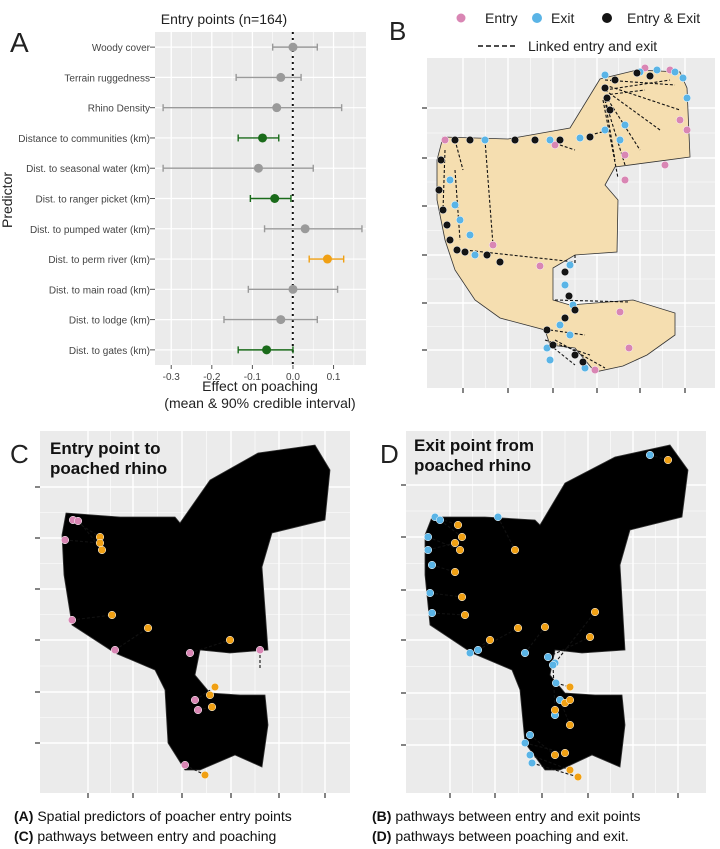 Image resolution: width=720 pixels, height=849 pixels. I want to click on legend-both-label: Entry & Exit, so click(663, 18).